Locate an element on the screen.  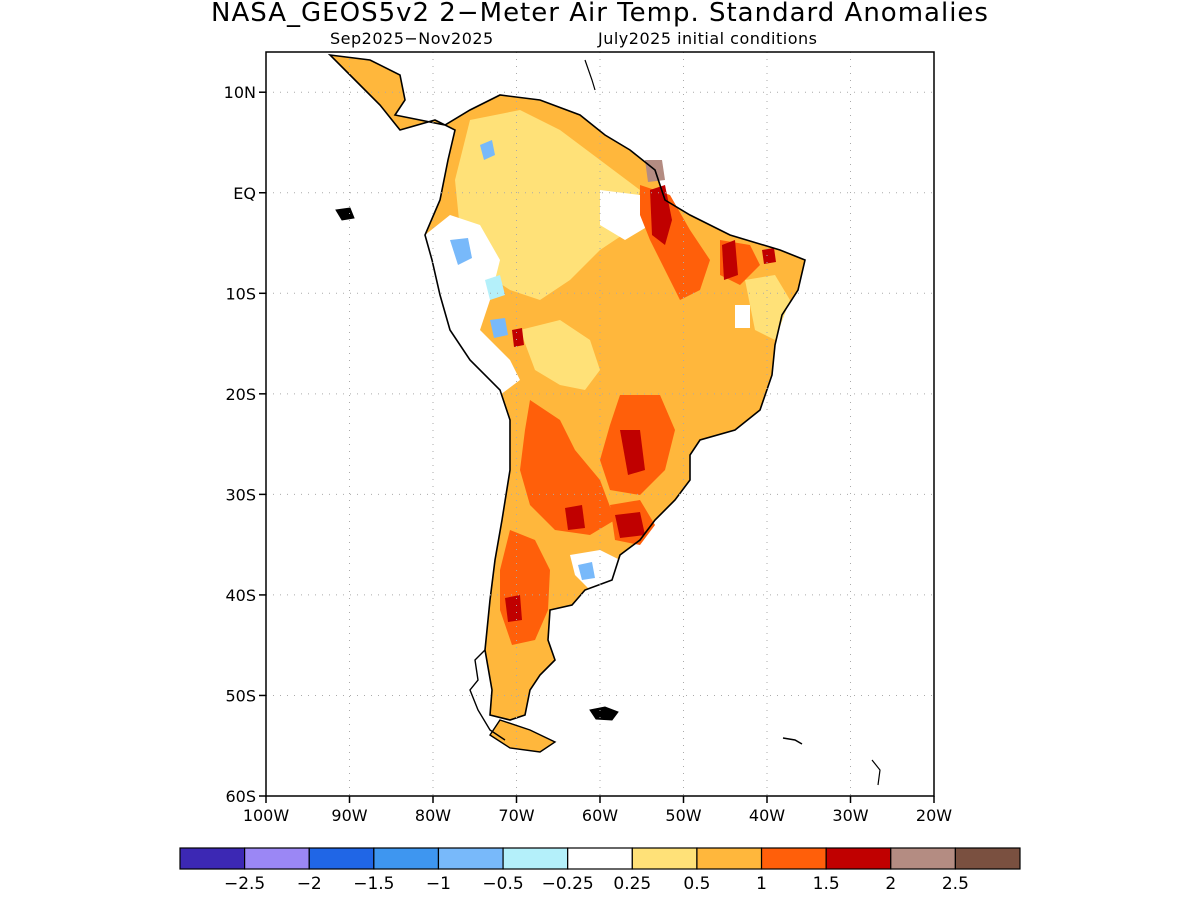
lon-tick-label: 30W is located at coordinates (850, 815).